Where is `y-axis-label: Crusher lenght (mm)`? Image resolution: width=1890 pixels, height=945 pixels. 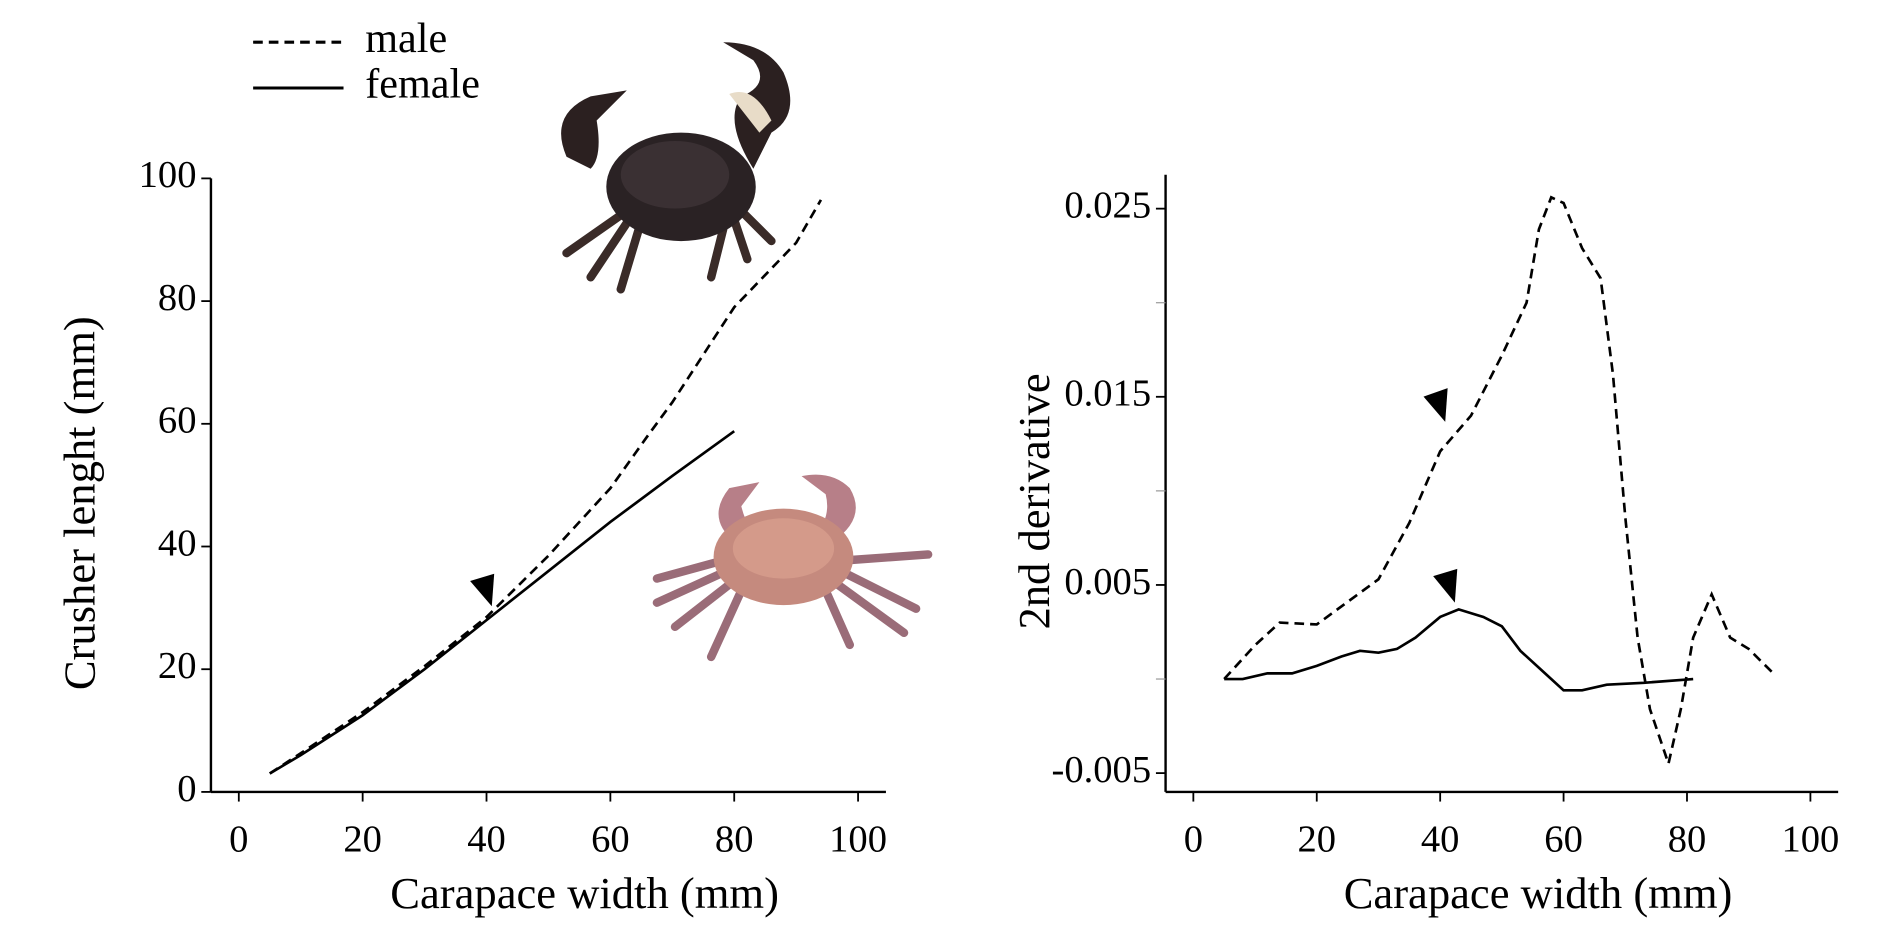
y-axis-label: Crusher lenght (mm) is located at coordinates (80, 503).